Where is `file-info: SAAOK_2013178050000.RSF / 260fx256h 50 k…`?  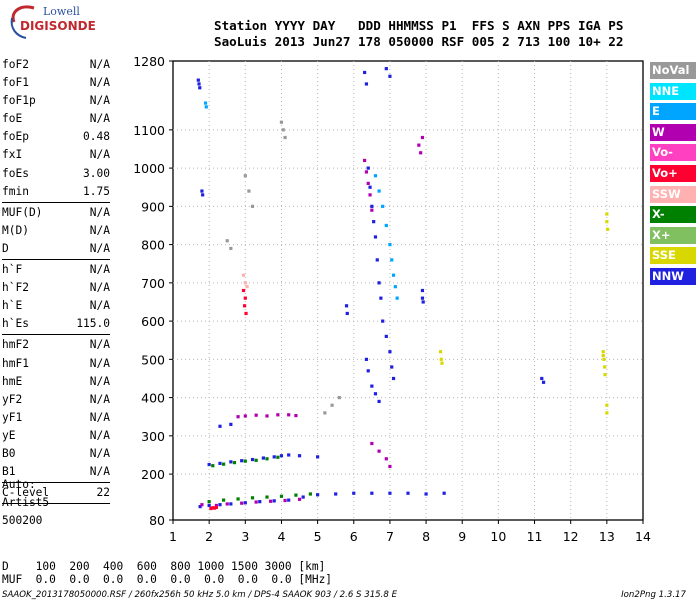
file-info: SAAOK_2013178050000.RSF / 260fx256h 50 k… is located at coordinates (200, 595).